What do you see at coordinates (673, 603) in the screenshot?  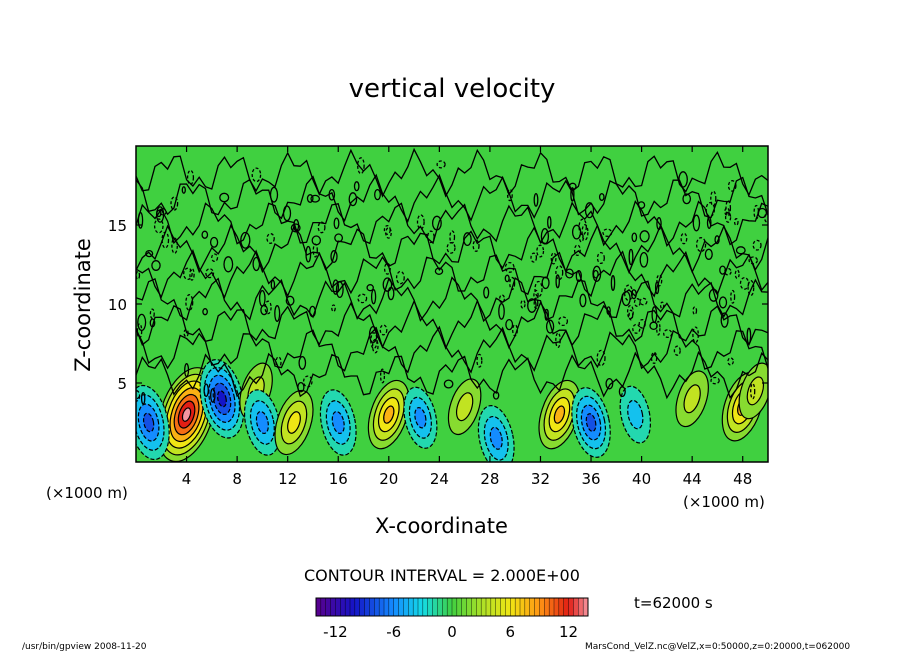 I see `time-label: t=62000 s` at bounding box center [673, 603].